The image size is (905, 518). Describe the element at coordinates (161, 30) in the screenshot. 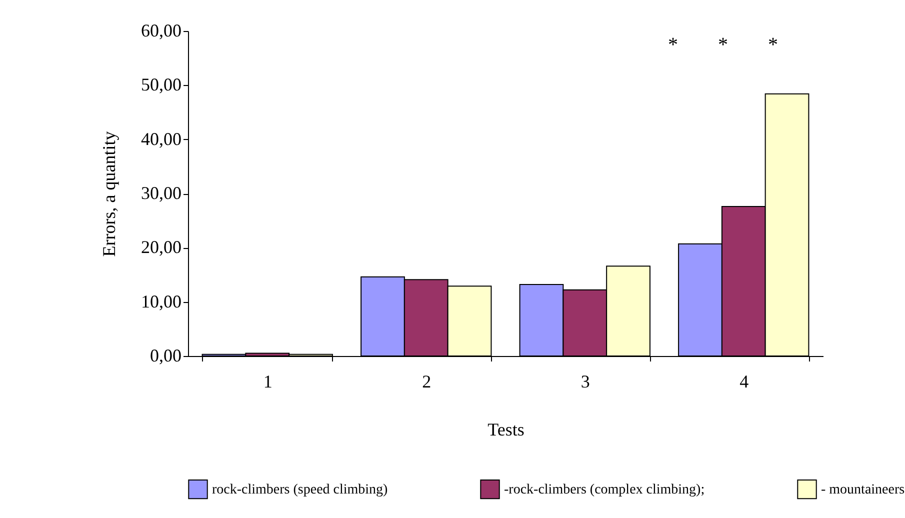

I see `y-tick-label: 60,00` at that location.